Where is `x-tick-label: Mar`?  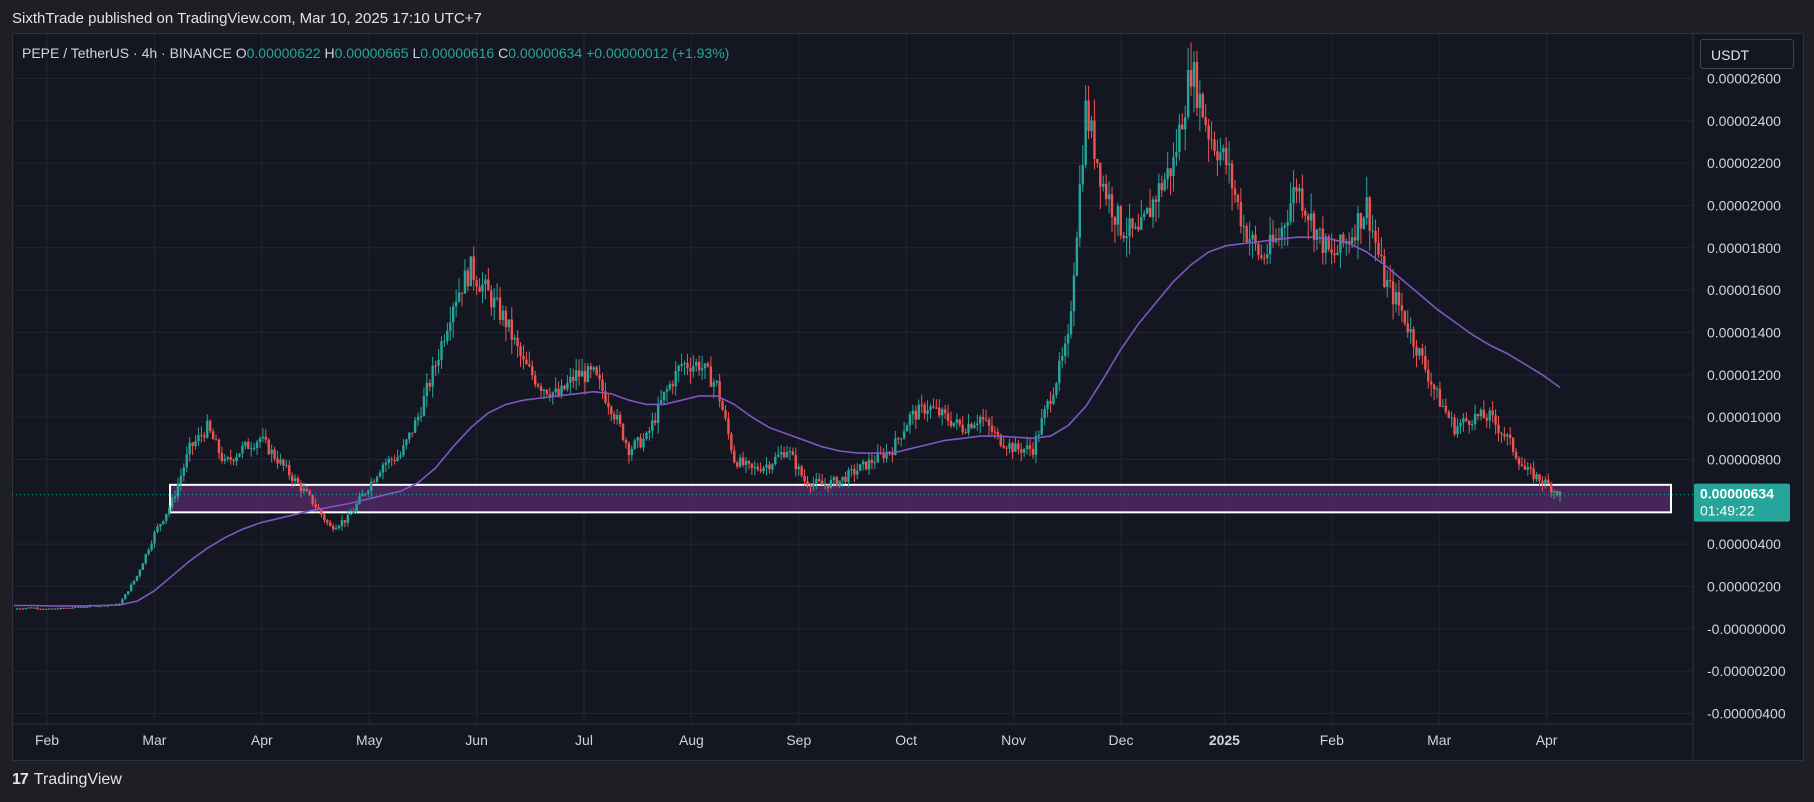 x-tick-label: Mar is located at coordinates (154, 740).